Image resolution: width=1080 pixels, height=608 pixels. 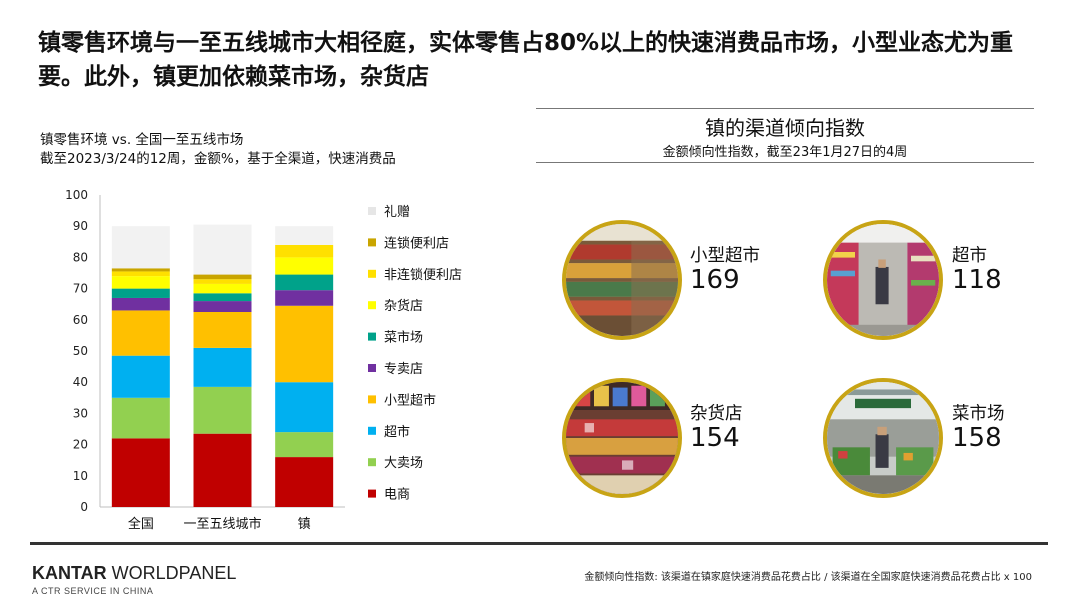 What do you see at coordinates (715, 280) in the screenshot?
I see `channel-value-small-supermarket: 169` at bounding box center [715, 280].